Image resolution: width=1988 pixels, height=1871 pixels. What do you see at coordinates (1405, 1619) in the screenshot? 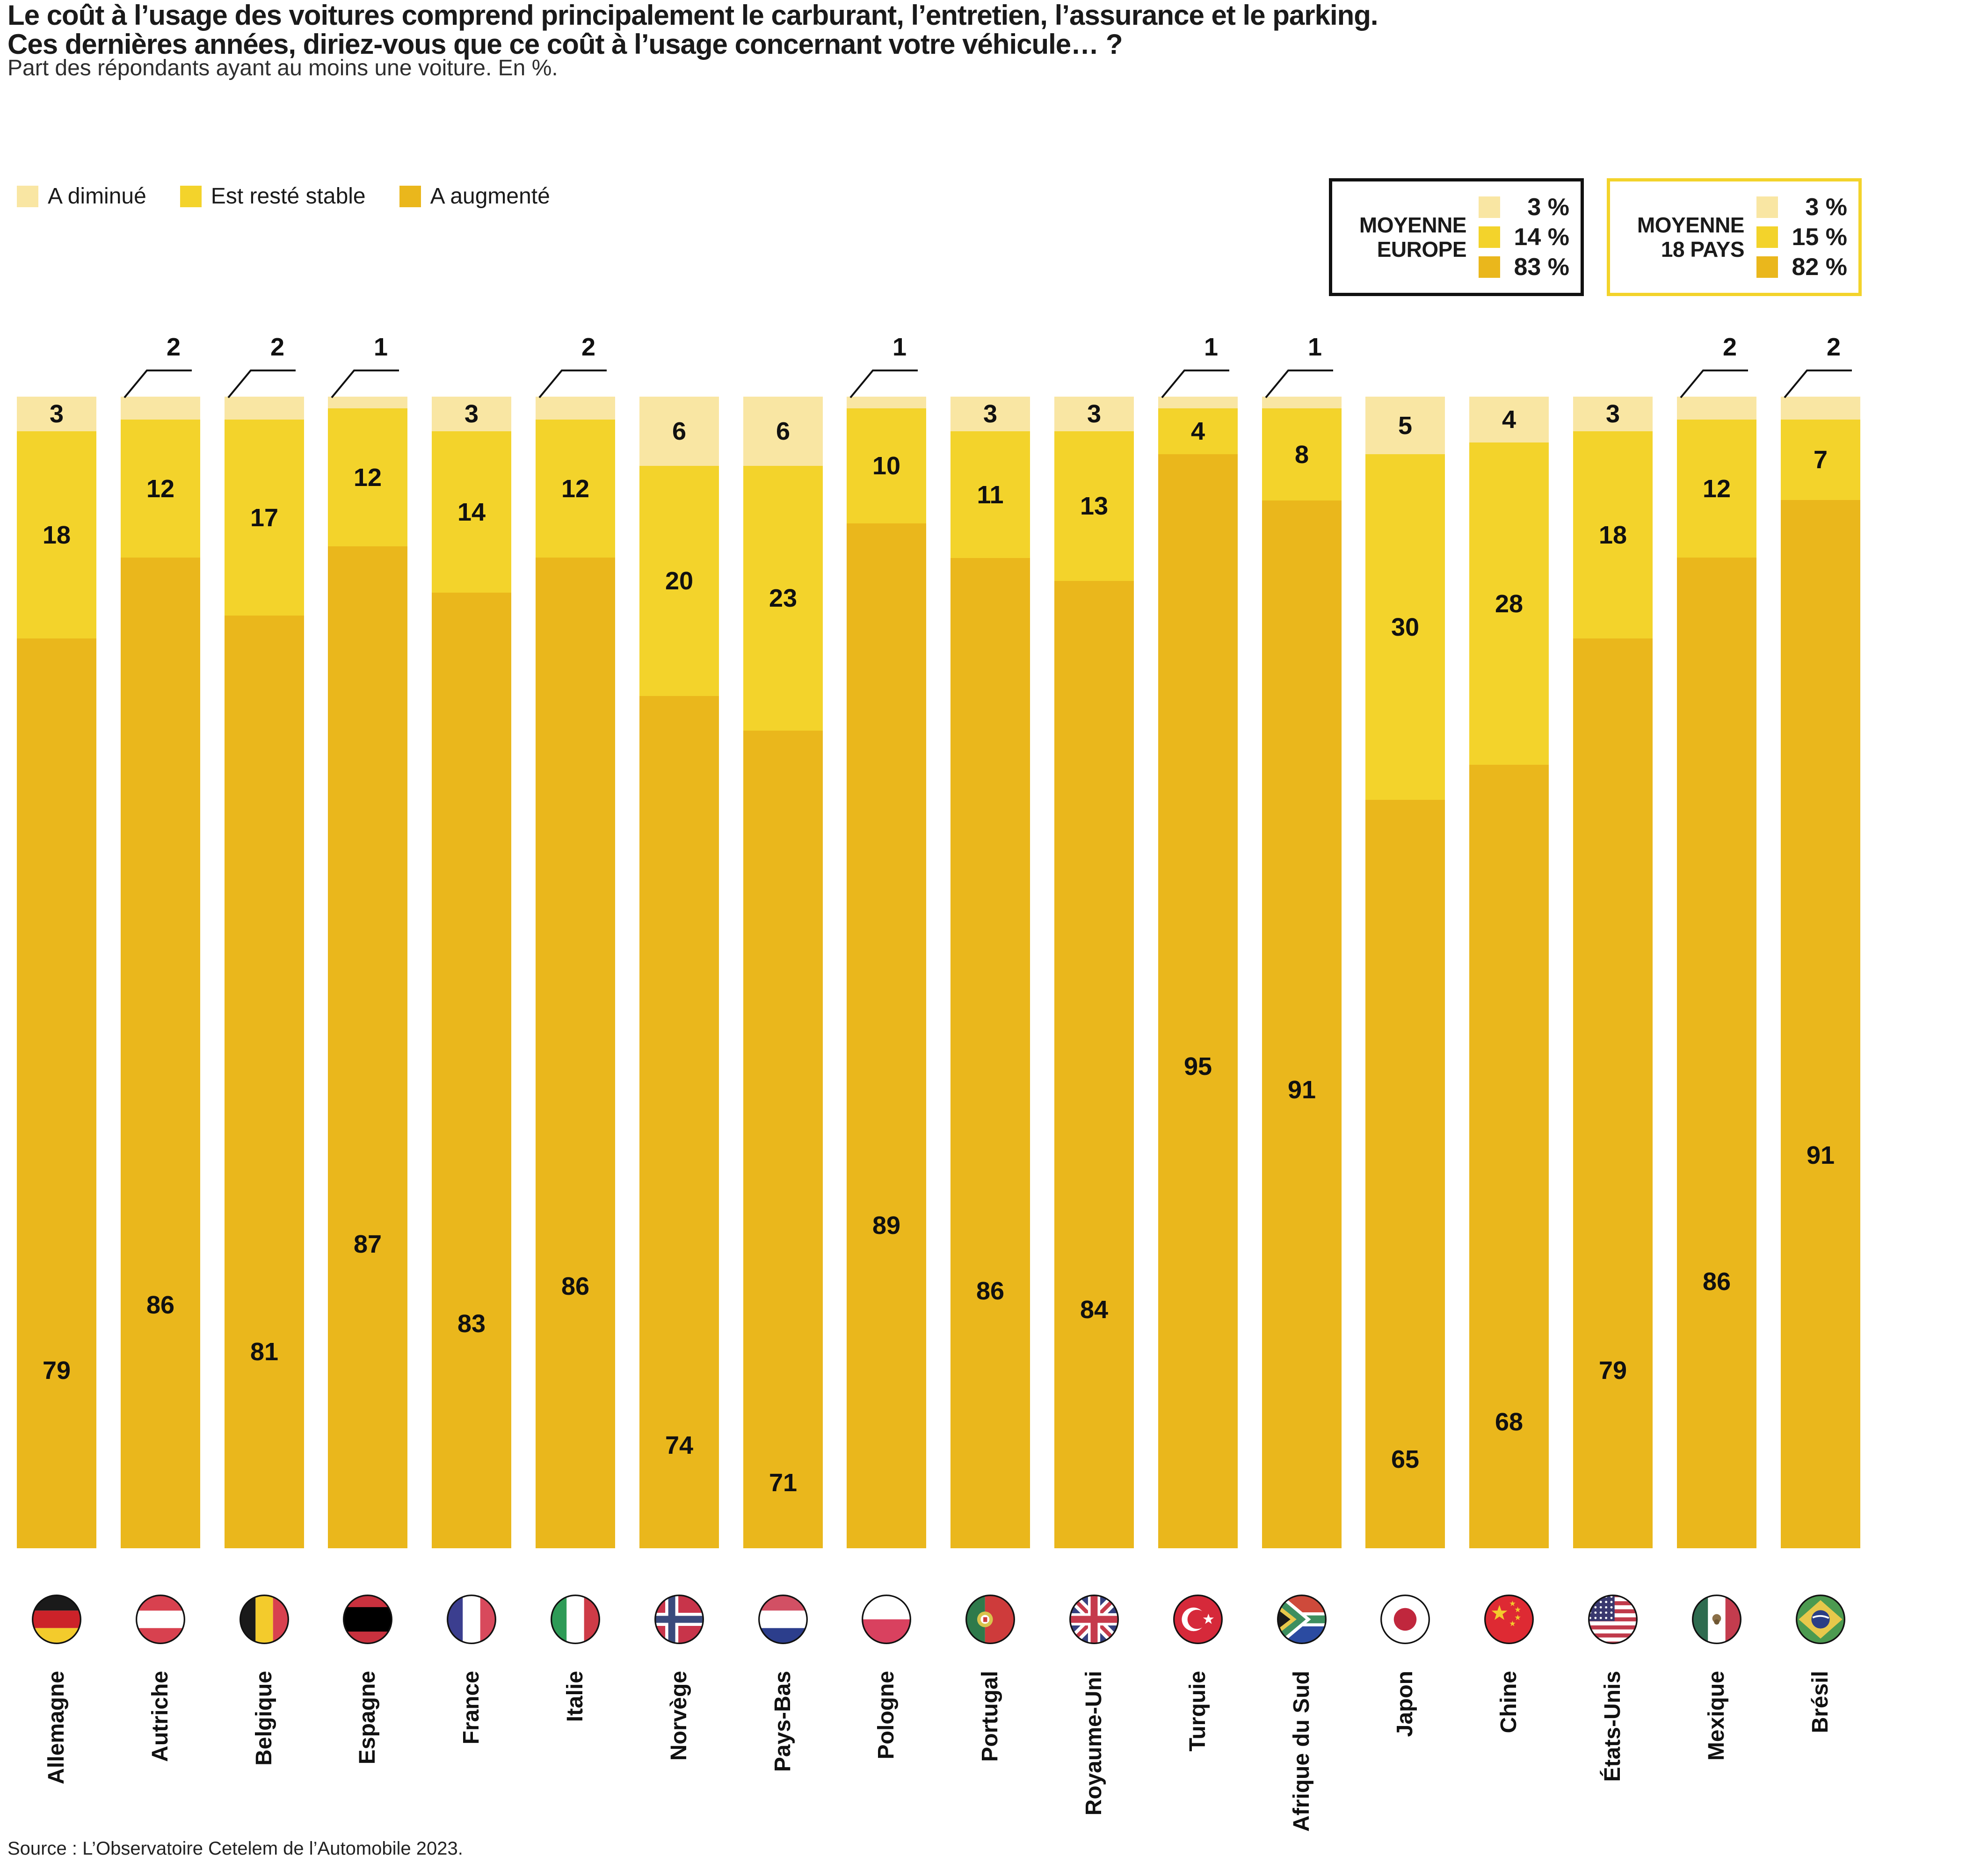
I see `flag-jp` at bounding box center [1405, 1619].